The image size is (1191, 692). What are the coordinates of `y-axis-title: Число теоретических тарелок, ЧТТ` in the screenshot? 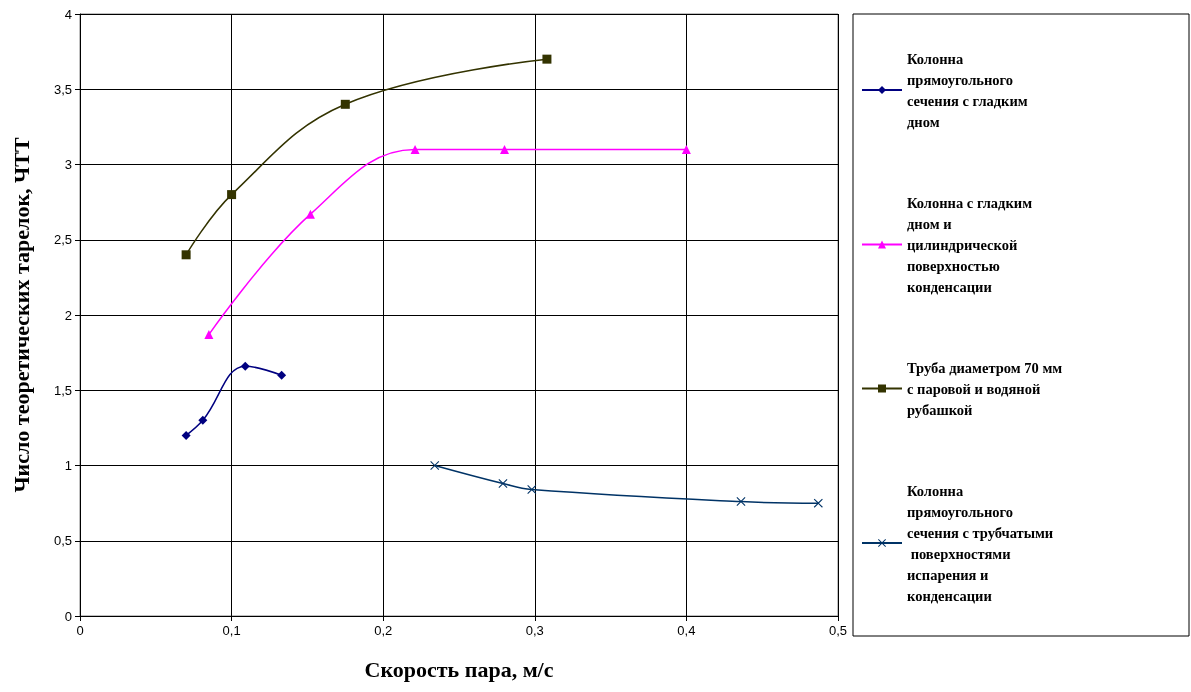 It's located at (21, 315).